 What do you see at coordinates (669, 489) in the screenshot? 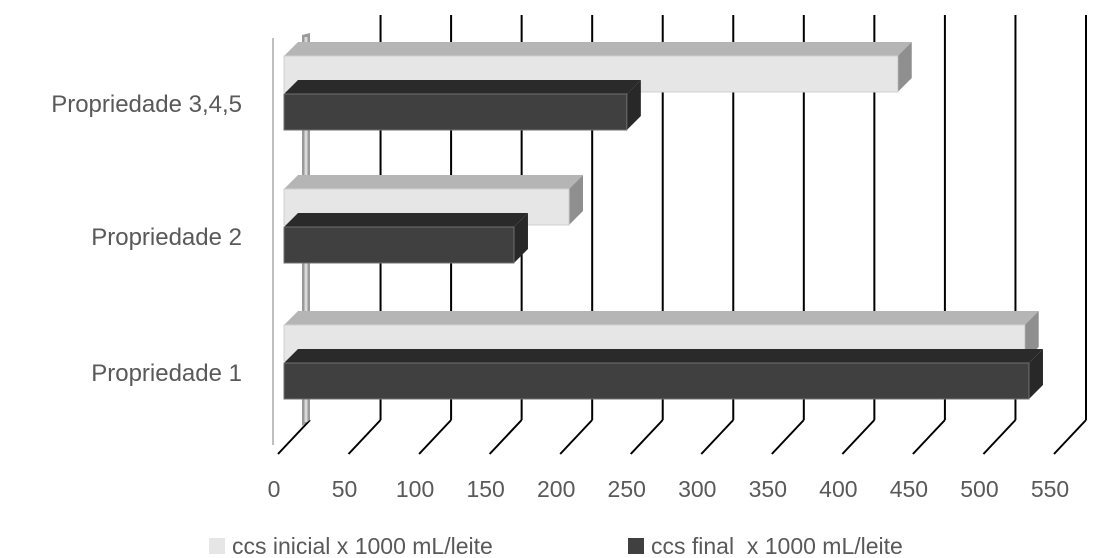
I see `x-axis-tick-labels: 0 50 100 150 200 250 300 350 400 450 500 550` at bounding box center [669, 489].